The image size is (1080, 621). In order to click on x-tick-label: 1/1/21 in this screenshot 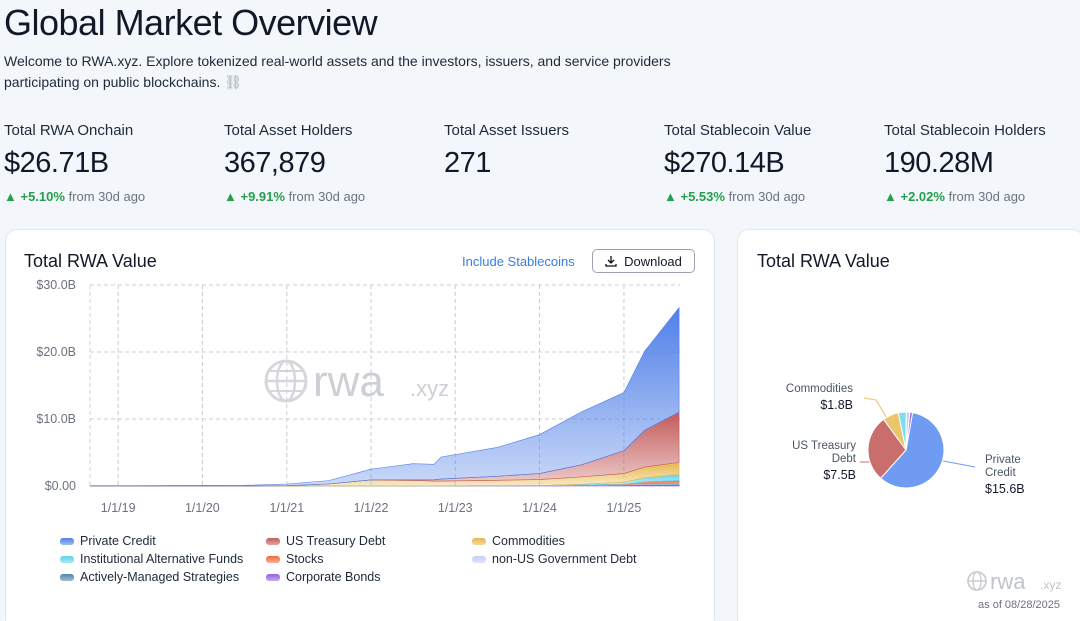, I will do `click(286, 508)`.